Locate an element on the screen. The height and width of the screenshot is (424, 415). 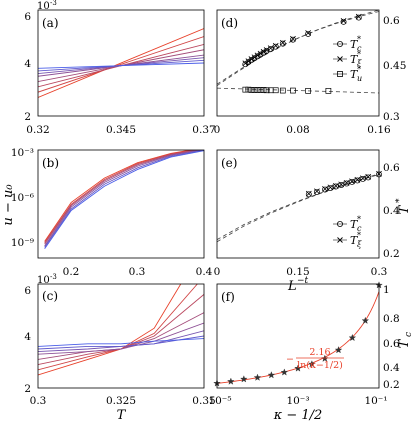
y-axis-label-f: T c is located at coordinates (405, 340).